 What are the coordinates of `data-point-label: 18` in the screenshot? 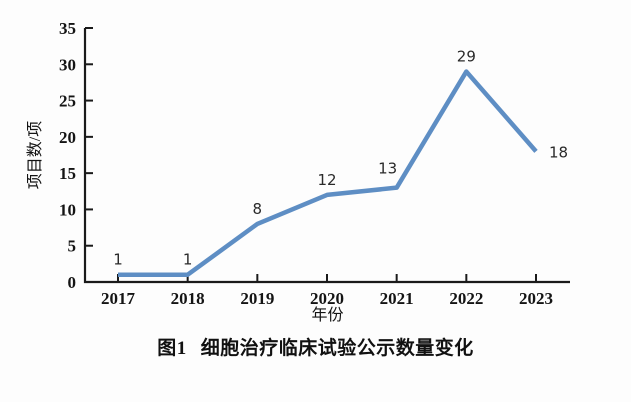 It's located at (558, 152).